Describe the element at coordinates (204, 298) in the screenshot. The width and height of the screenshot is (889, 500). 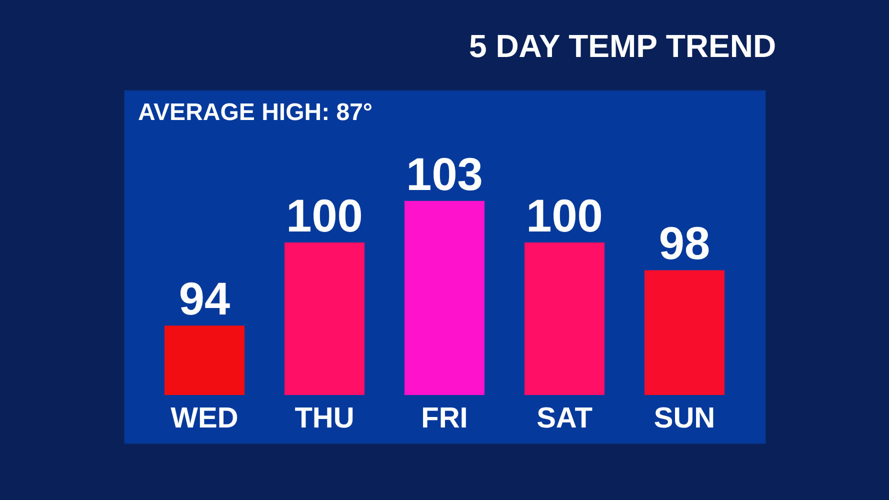
I see `data-label: 94` at that location.